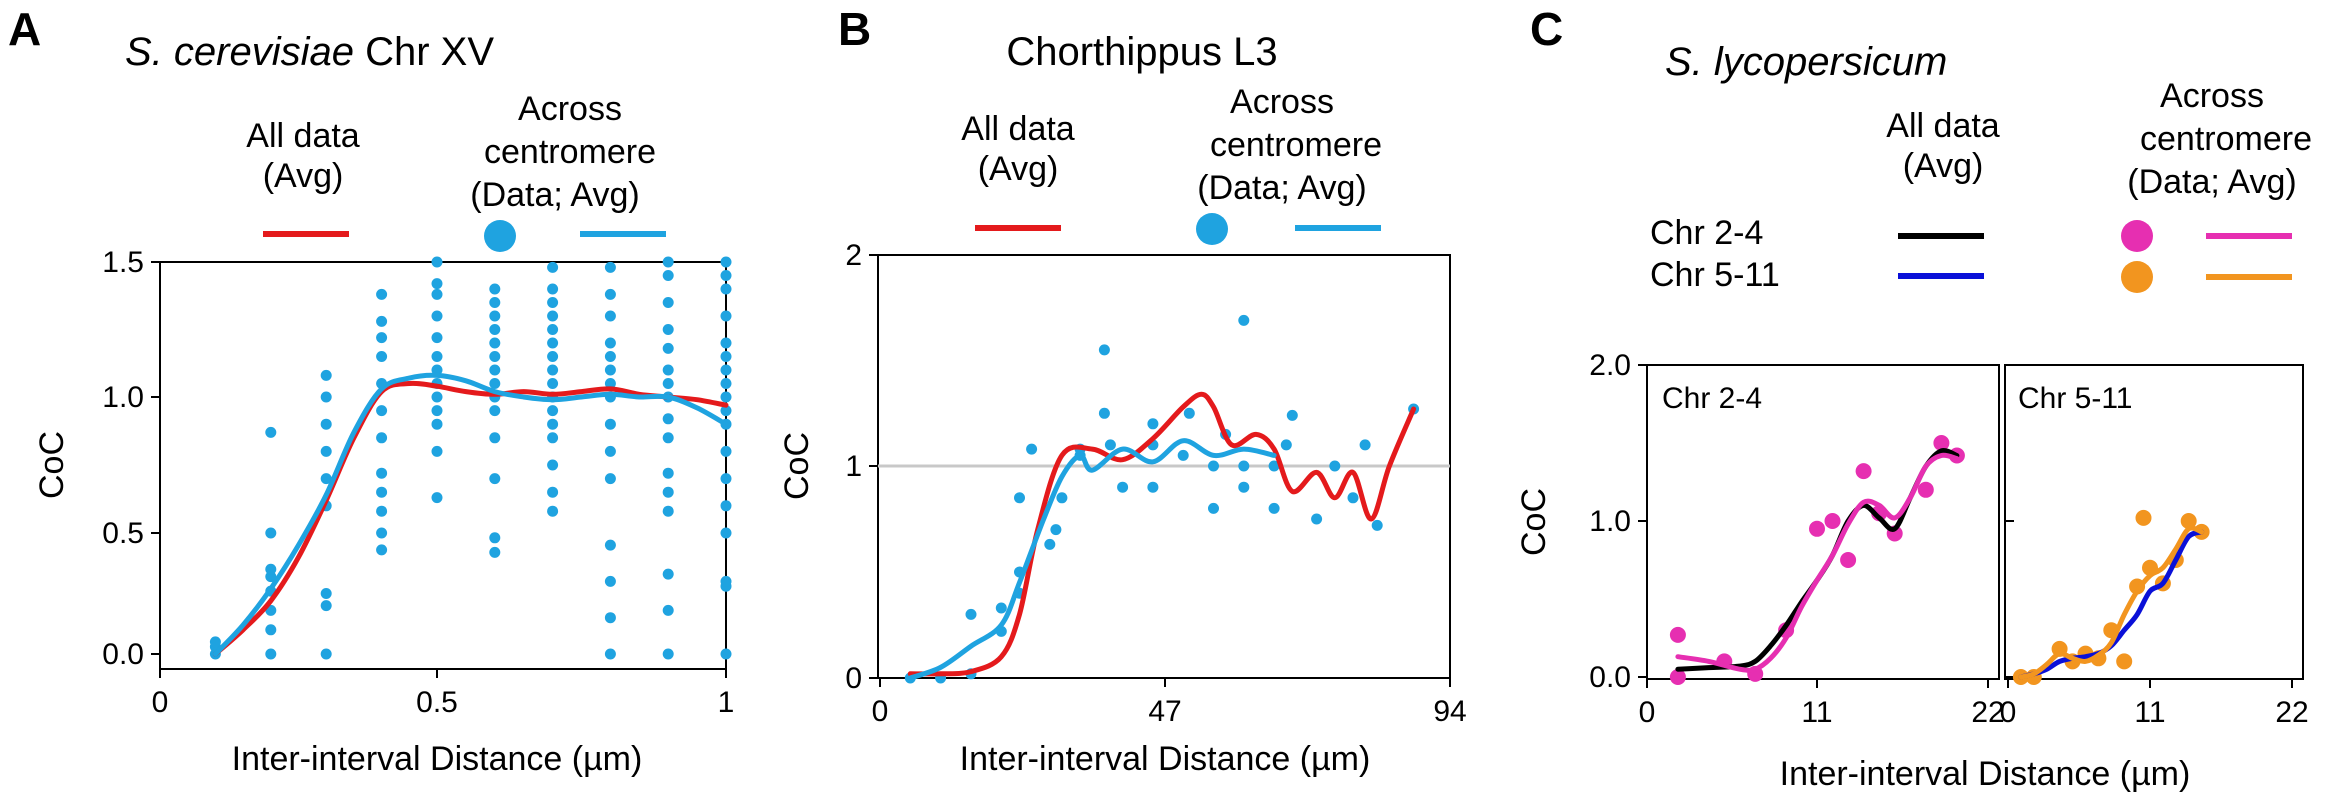  I want to click on panel-c-legend-row-chr2-4: Chr 2-4, so click(1706, 233).